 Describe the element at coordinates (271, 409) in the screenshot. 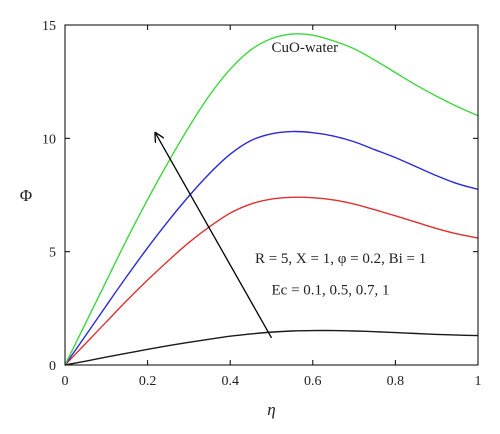

I see `x-axis-label: η` at that location.